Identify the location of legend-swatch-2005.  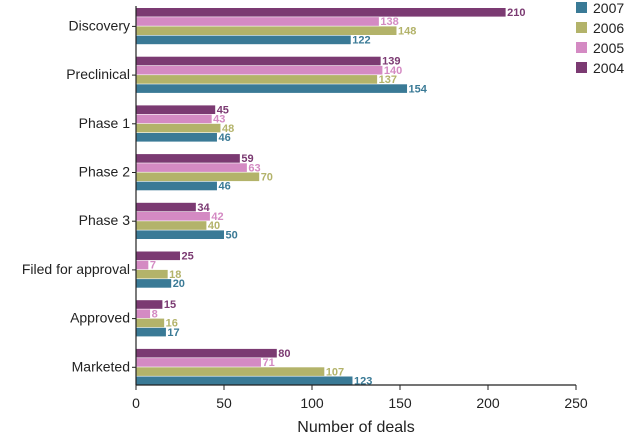
(581, 47).